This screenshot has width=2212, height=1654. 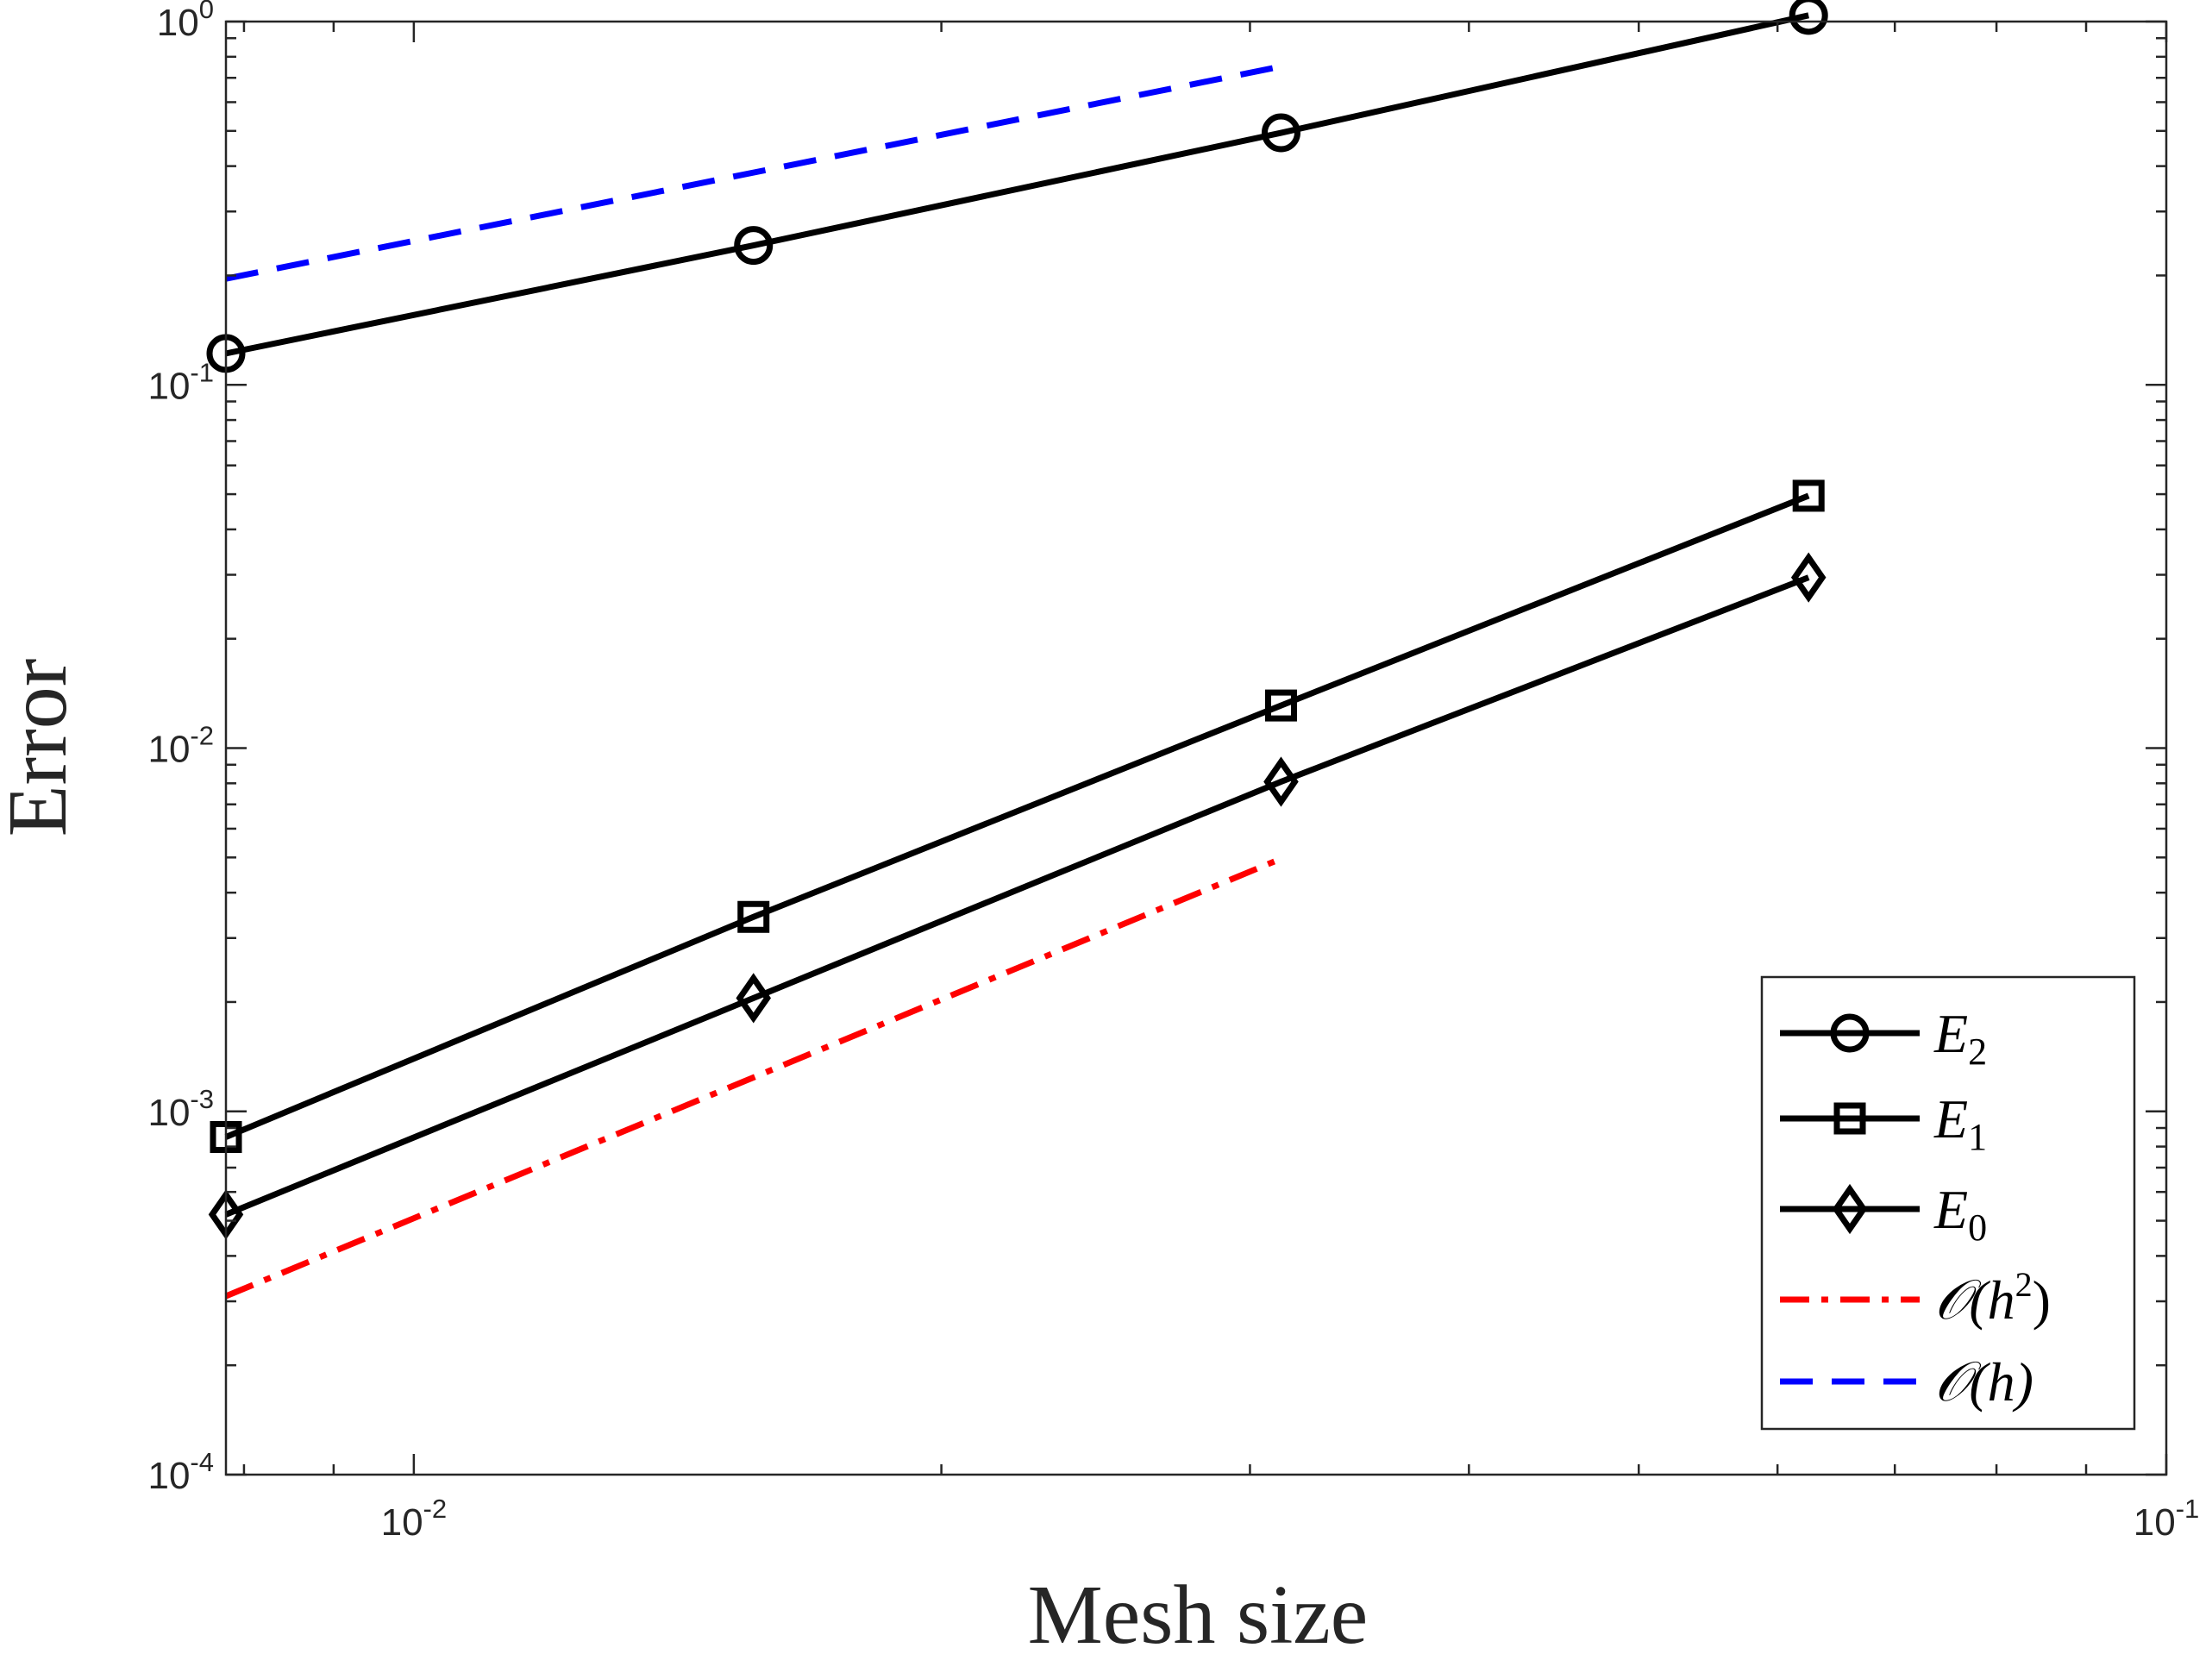 What do you see at coordinates (1983, 1382) in the screenshot?
I see `legend-label: 𝒪(h)` at bounding box center [1983, 1382].